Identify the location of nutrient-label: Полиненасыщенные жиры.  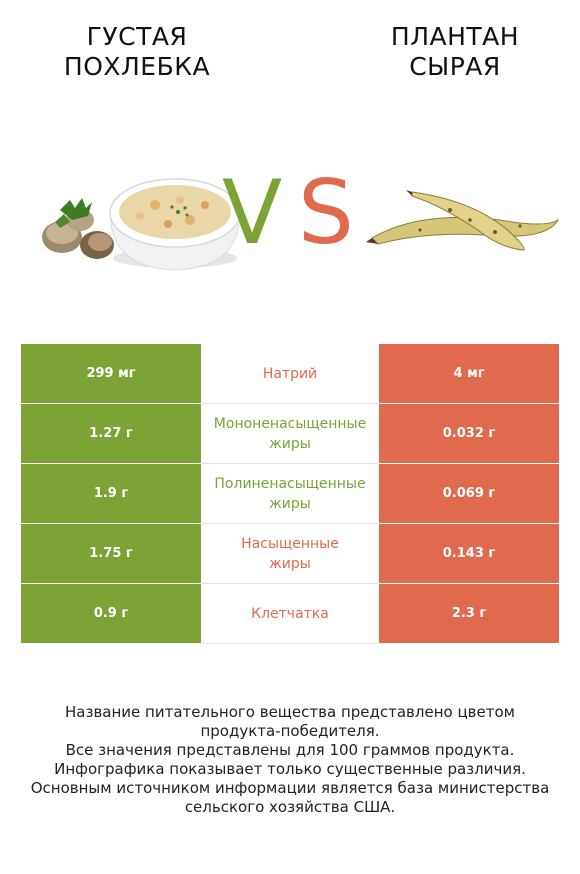
(290, 493).